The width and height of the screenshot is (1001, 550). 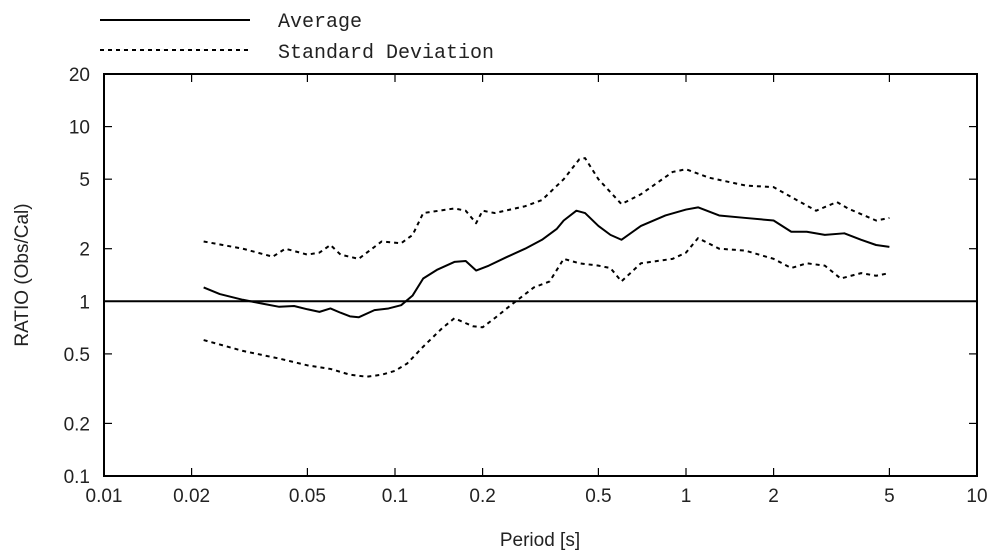 I want to click on legend-label-average: Average, so click(x=320, y=22).